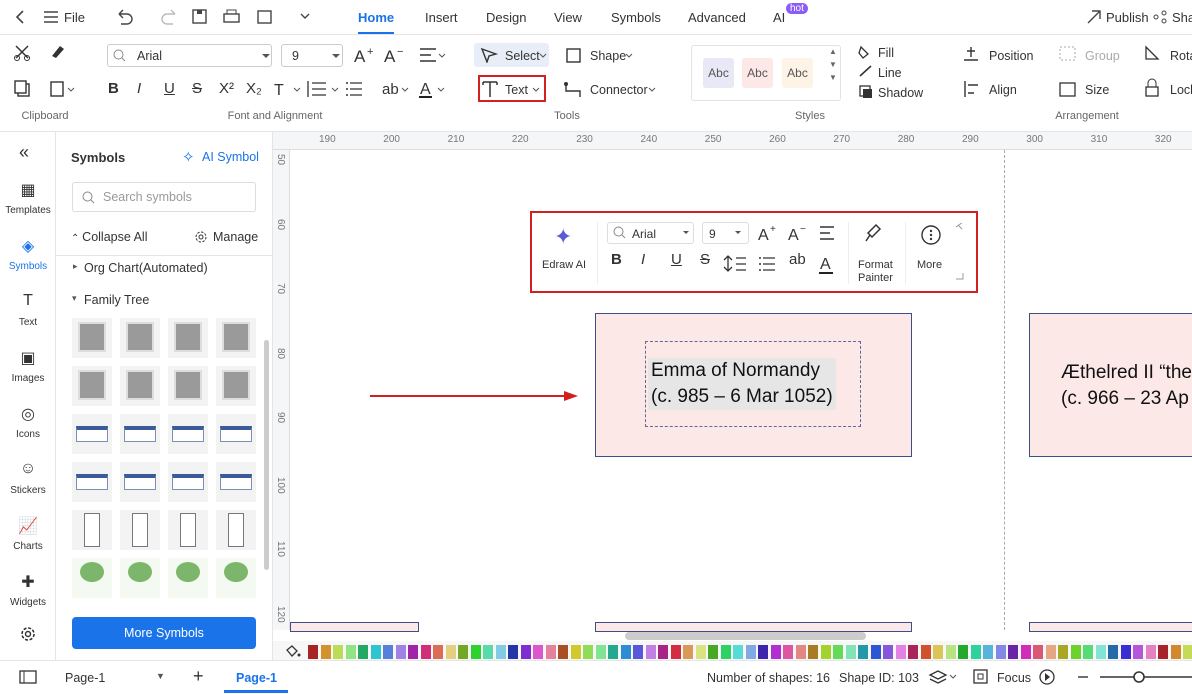  I want to click on sidebar-icon: ▦, so click(28, 190).